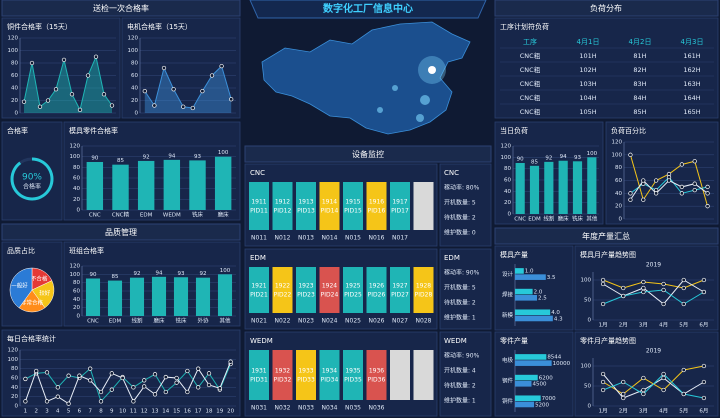  What do you see at coordinates (172, 216) in the screenshot?
I see `x-tick-label: WEDM` at bounding box center [172, 216].